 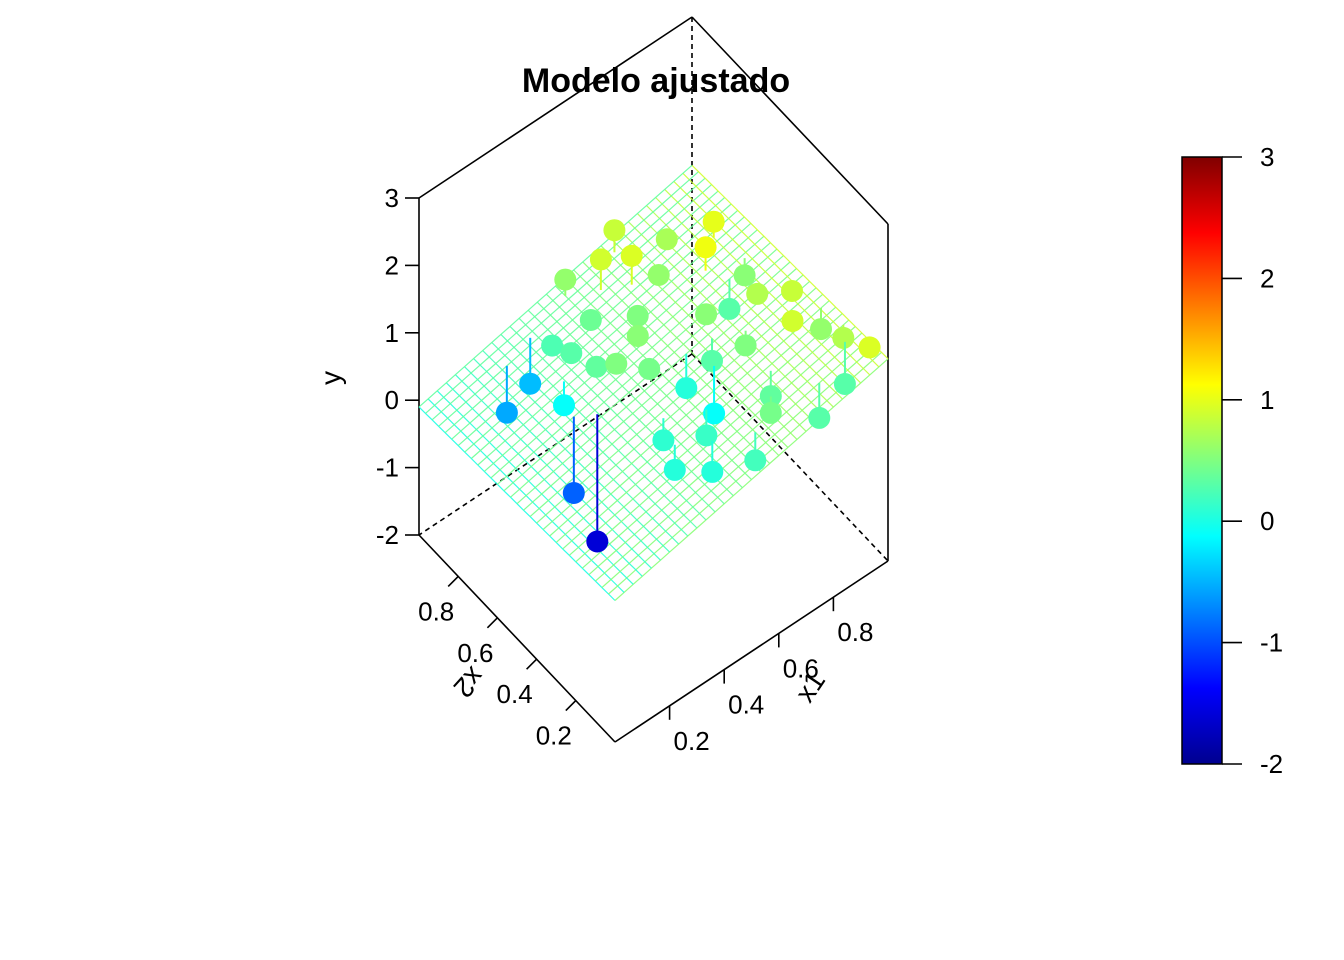 What do you see at coordinates (692, 741) in the screenshot?
I see `x1-tick-label: 0.2` at bounding box center [692, 741].